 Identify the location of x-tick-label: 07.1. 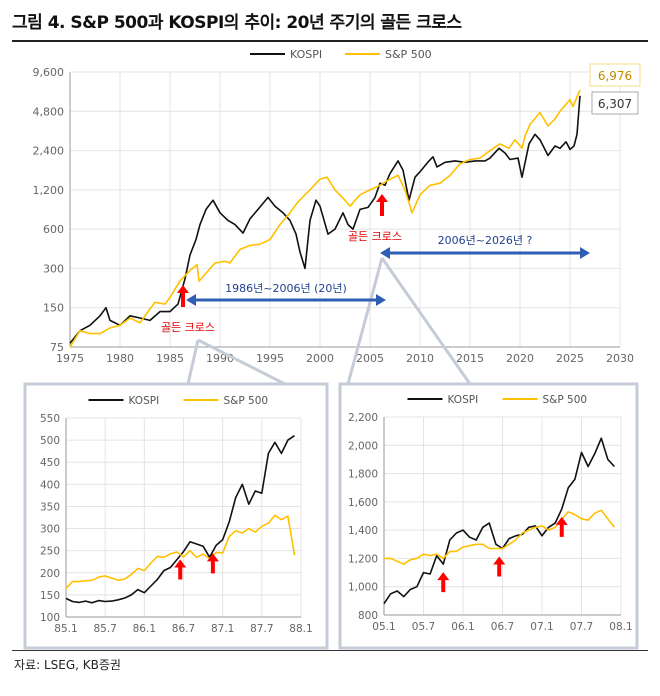
(541, 627).